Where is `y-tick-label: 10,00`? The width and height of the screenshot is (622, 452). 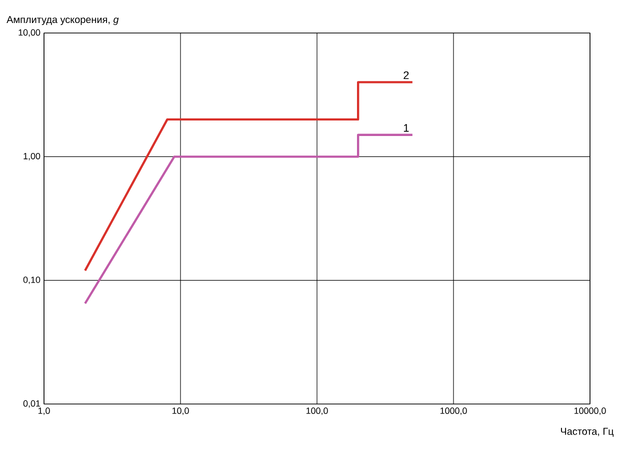 y-tick-label: 10,00 is located at coordinates (29, 33).